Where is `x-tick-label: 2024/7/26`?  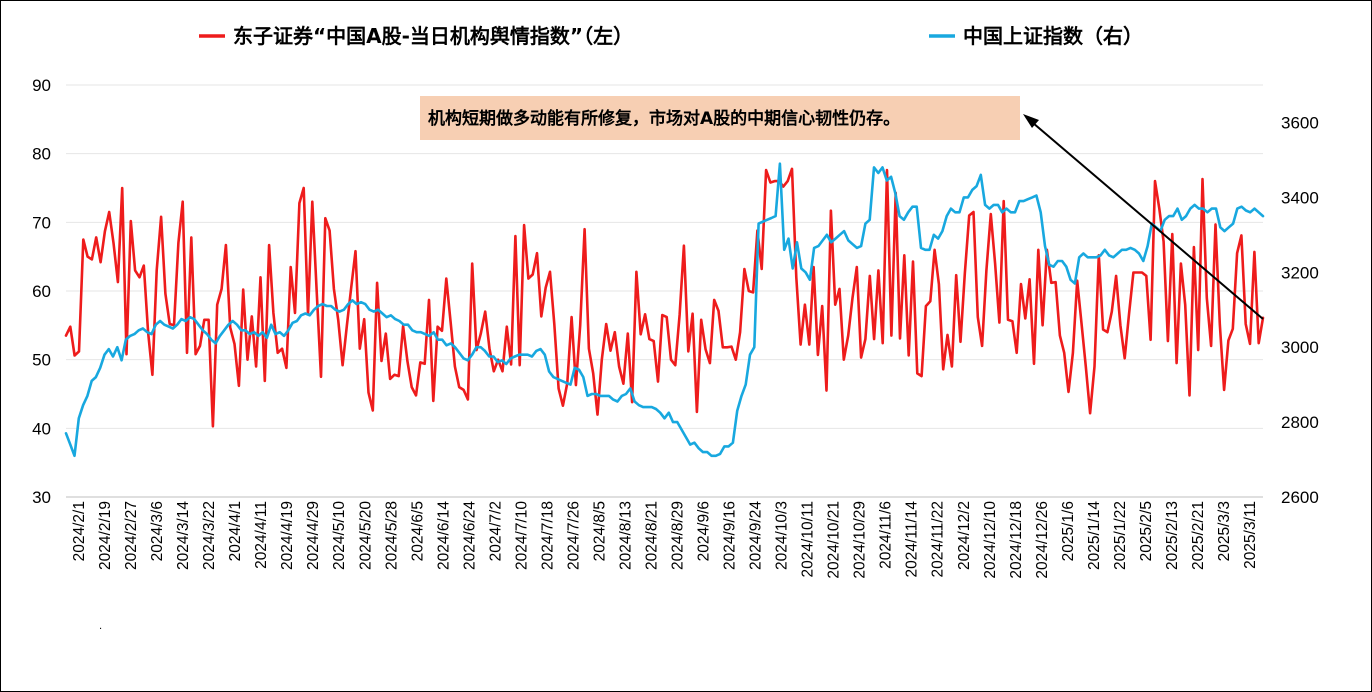
x-tick-label: 2024/7/26 is located at coordinates (573, 535).